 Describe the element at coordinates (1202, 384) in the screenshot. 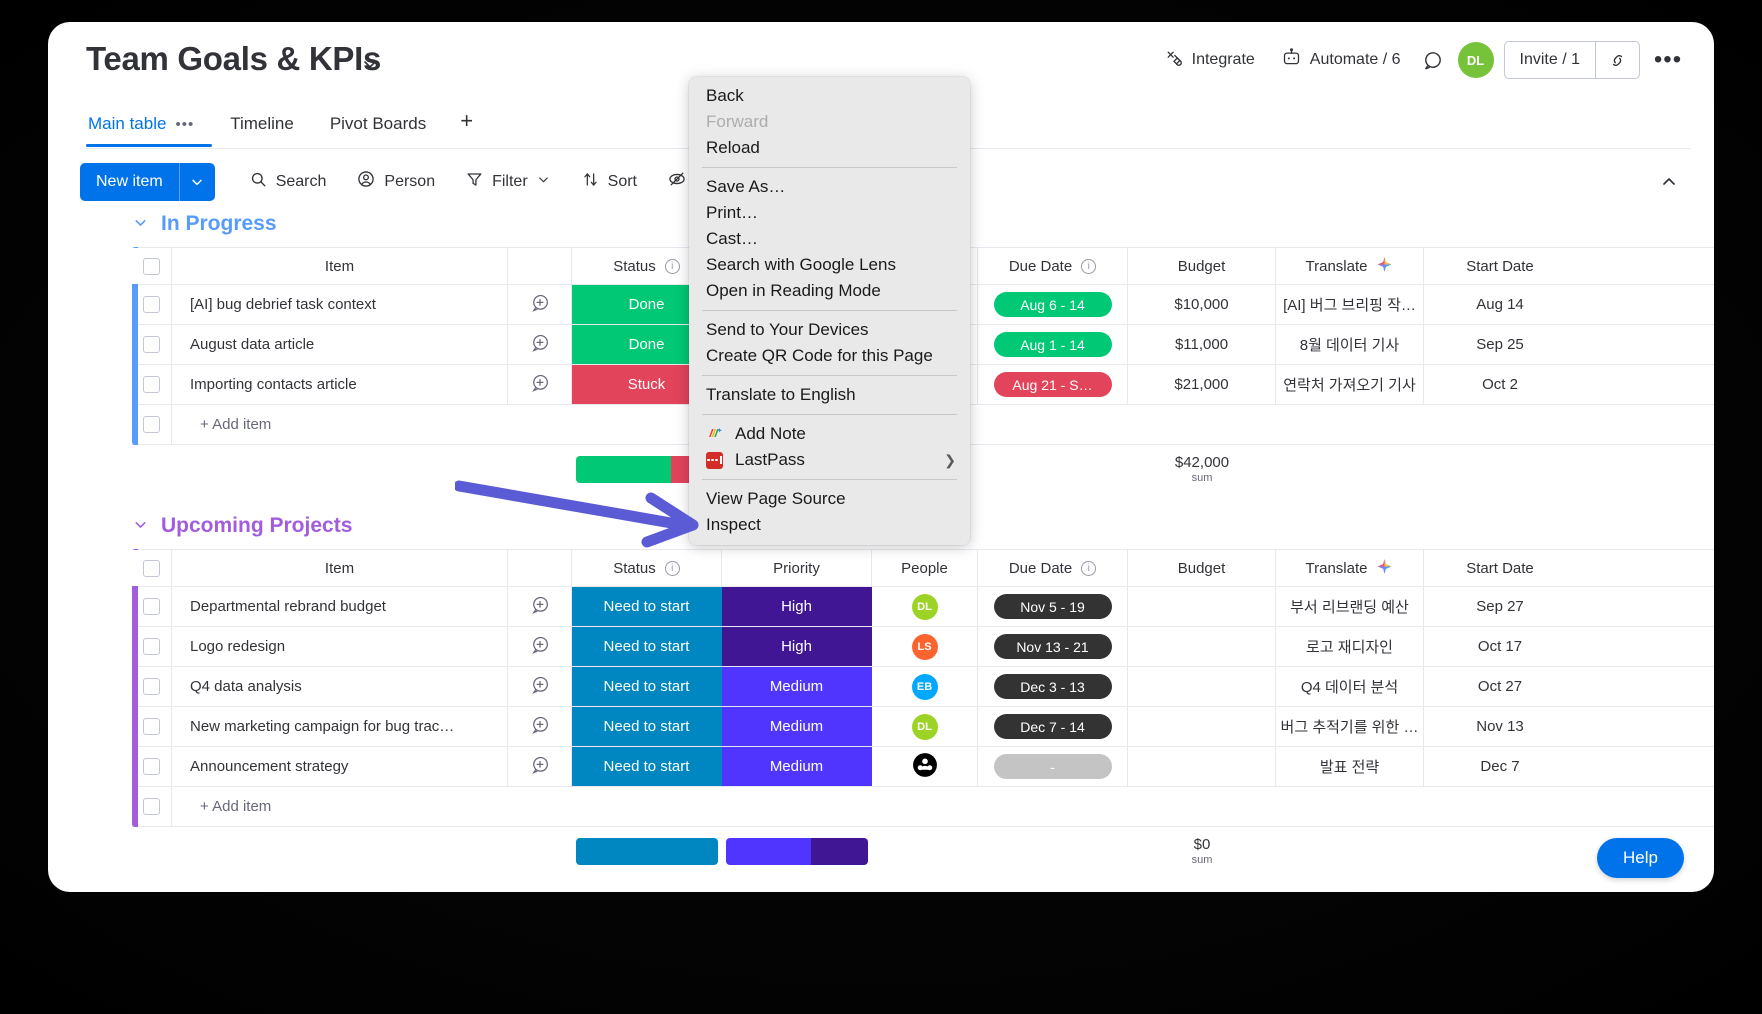

I see `cell-budget: $21,000` at that location.